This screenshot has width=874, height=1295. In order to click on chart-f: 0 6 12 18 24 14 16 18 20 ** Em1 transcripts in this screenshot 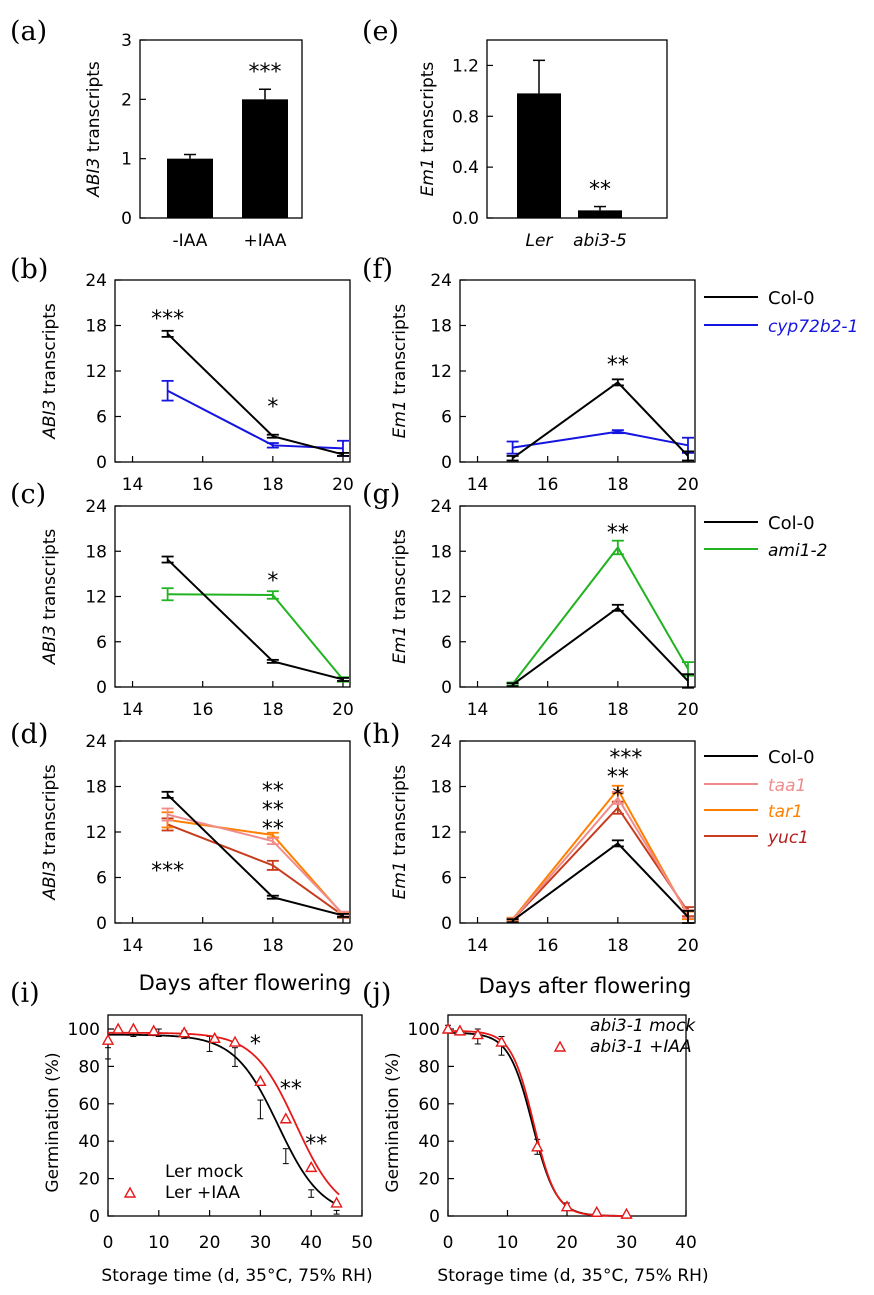, I will do `click(544, 383)`.